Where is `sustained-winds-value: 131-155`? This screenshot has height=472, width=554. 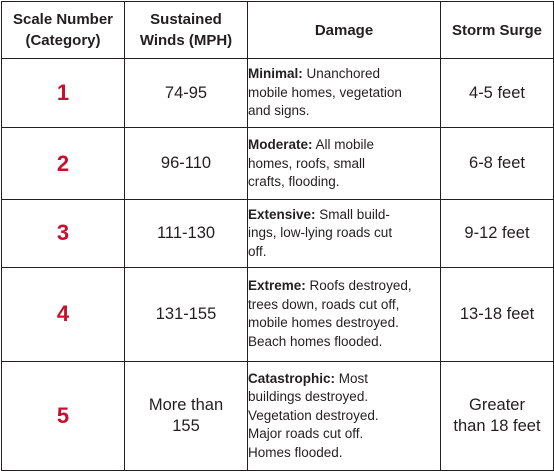 sustained-winds-value: 131-155 is located at coordinates (186, 314).